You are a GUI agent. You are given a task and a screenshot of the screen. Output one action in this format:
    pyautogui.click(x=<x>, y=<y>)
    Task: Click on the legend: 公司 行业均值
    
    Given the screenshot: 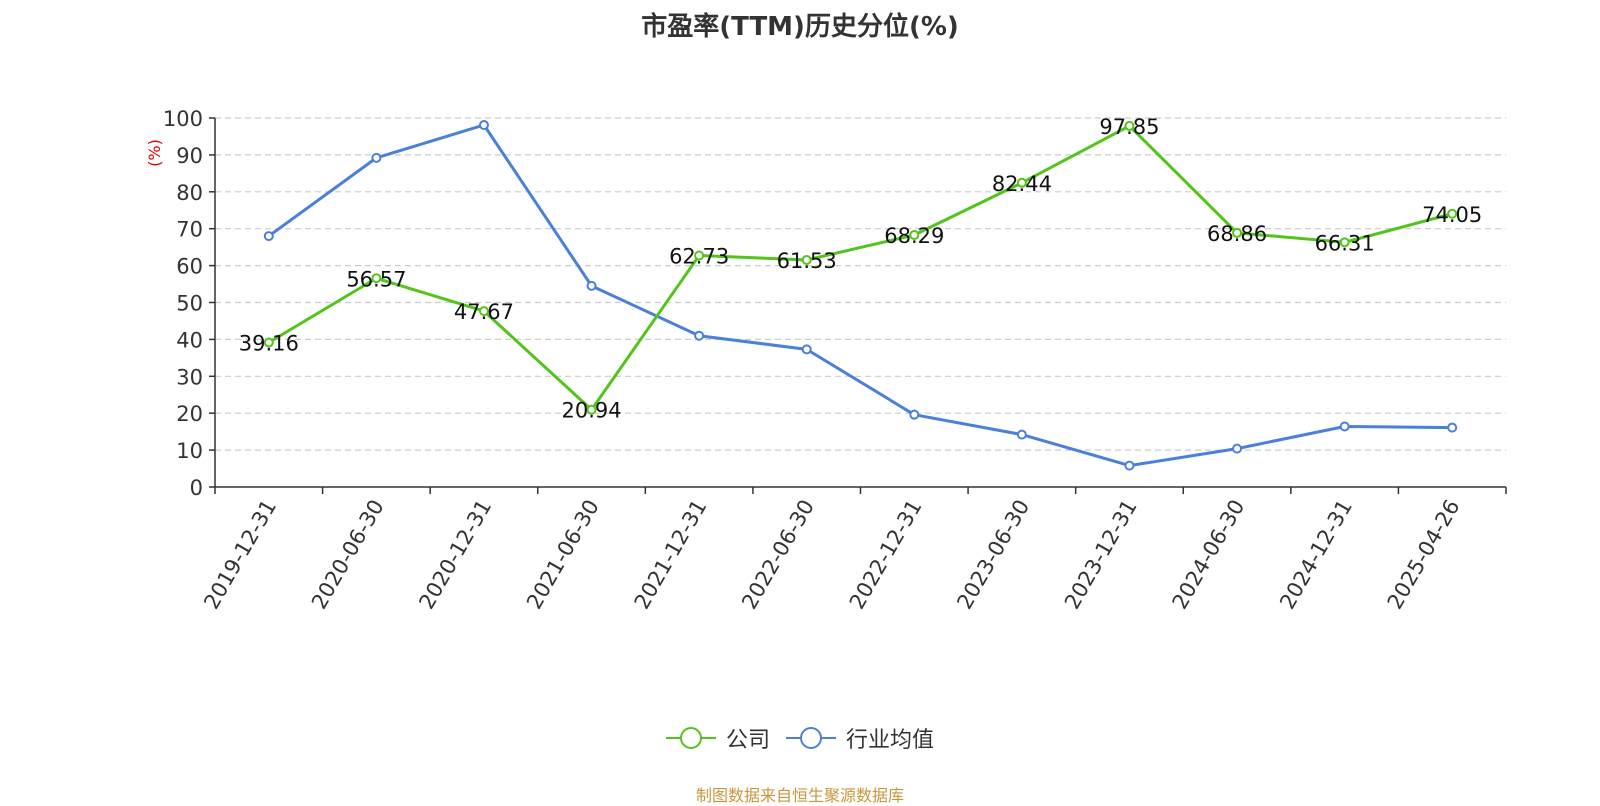 What is the action you would take?
    pyautogui.click(x=800, y=738)
    